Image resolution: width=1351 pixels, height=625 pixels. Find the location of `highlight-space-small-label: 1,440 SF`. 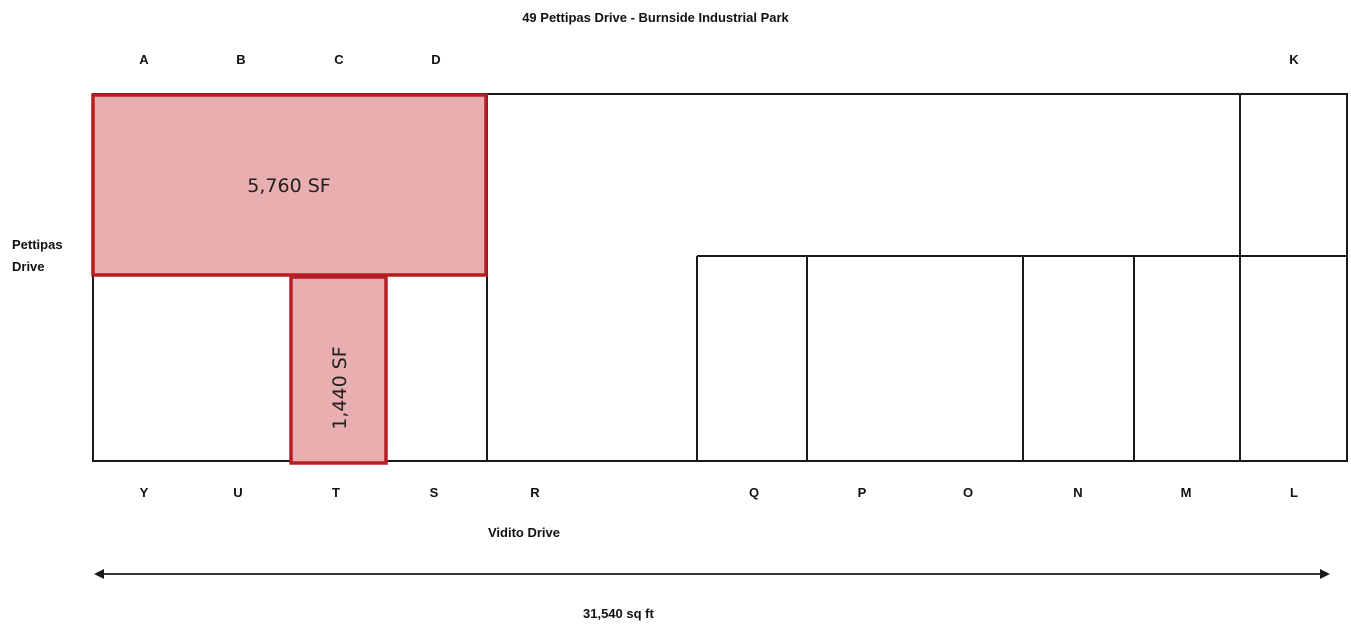

highlight-space-small-label: 1,440 SF is located at coordinates (340, 387).